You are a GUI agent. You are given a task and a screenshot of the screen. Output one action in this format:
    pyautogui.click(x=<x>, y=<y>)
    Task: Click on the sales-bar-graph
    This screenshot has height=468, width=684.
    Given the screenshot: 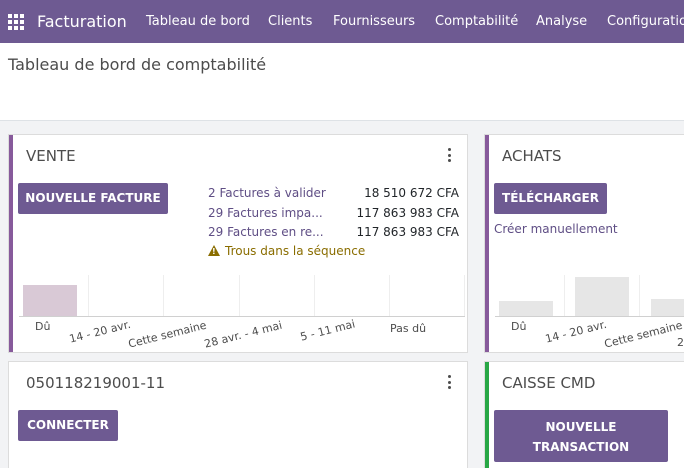 What is the action you would take?
    pyautogui.click(x=242, y=296)
    